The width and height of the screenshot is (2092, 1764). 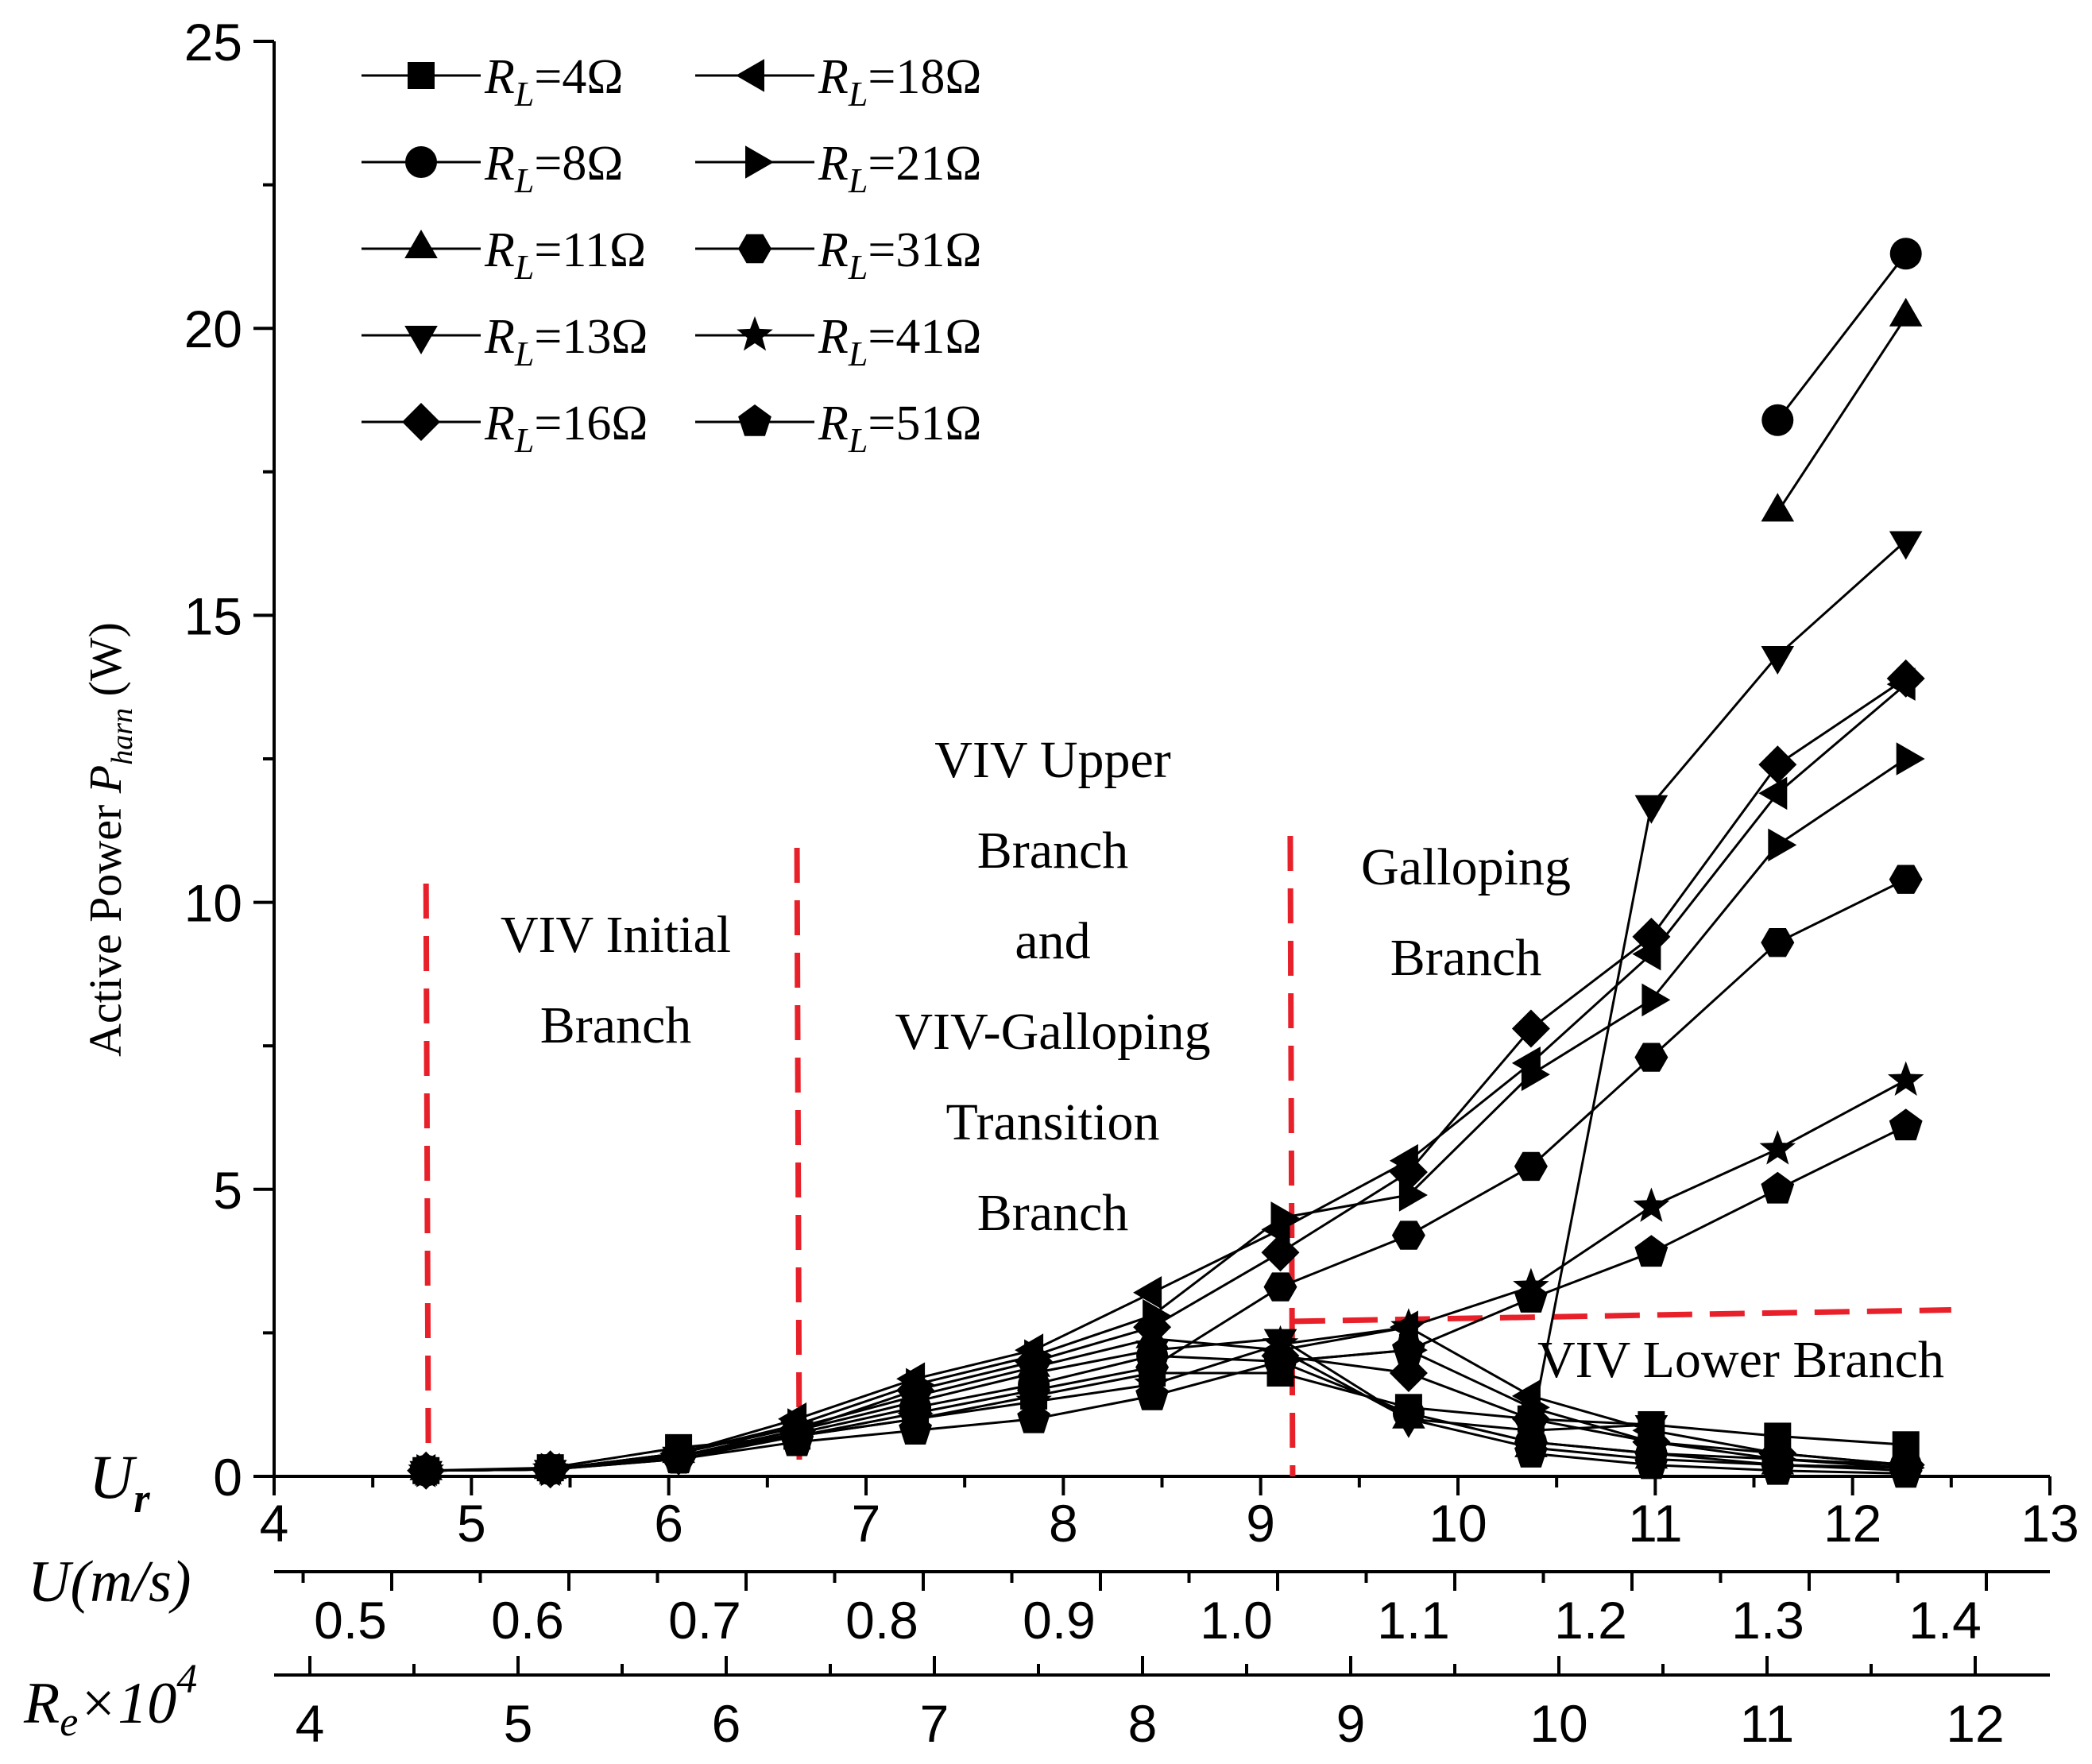 What do you see at coordinates (69, 1722) in the screenshot?
I see `re-axis-label-subscript: e` at bounding box center [69, 1722].